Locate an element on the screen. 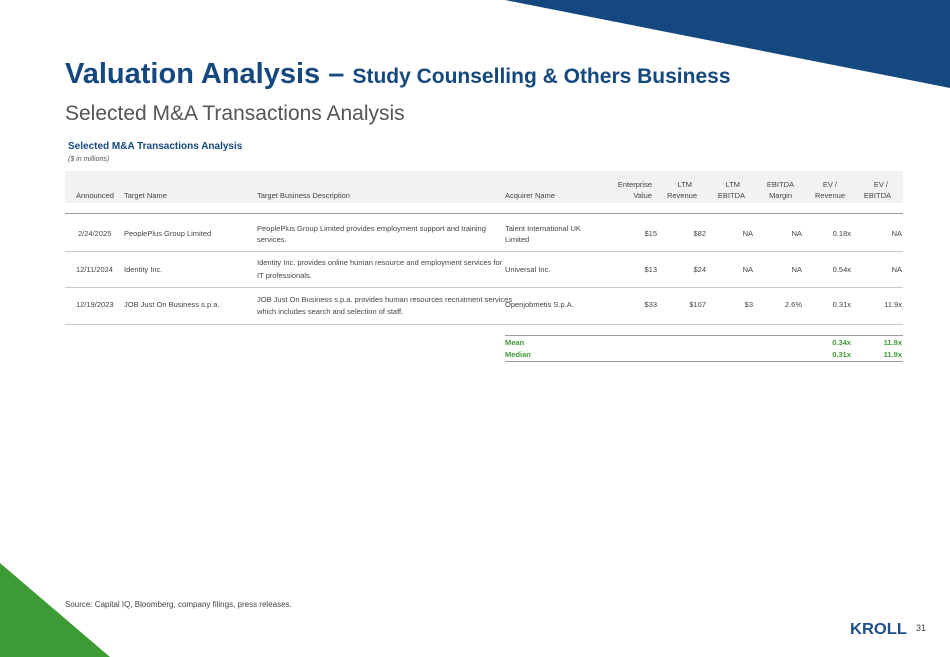  cell-enterprise-value: $13 is located at coordinates (650, 269).